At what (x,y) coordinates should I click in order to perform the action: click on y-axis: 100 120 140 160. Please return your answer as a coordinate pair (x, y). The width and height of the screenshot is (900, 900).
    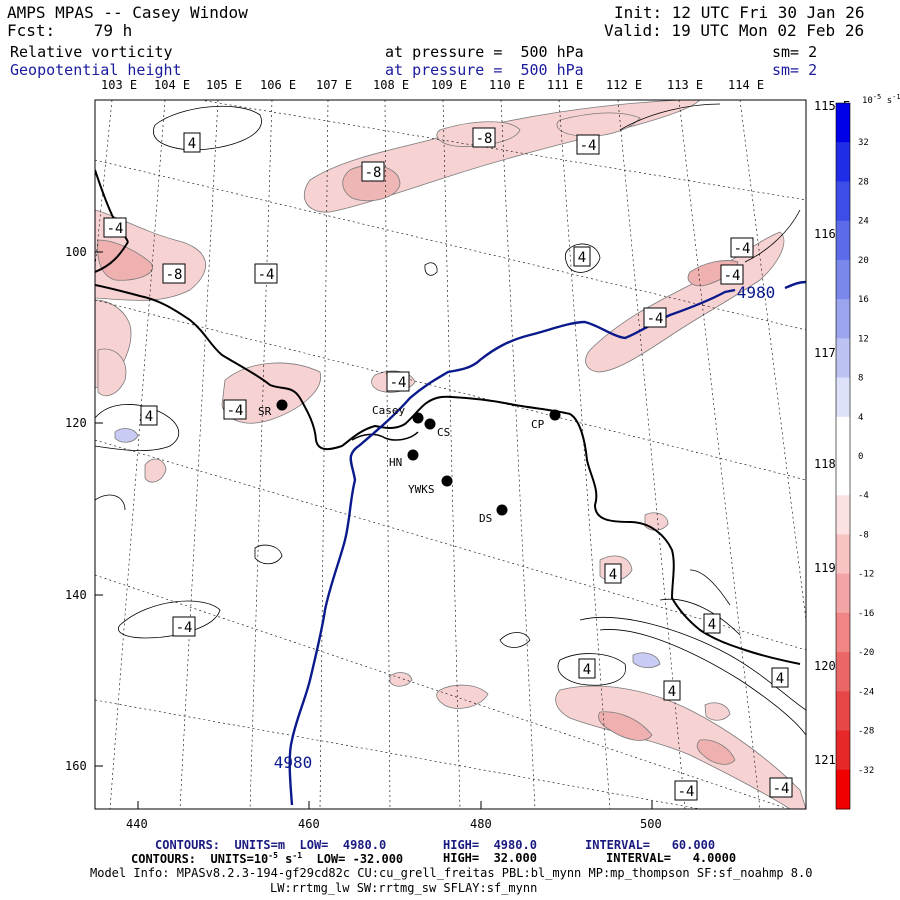
    Looking at the image, I should click on (84, 509).